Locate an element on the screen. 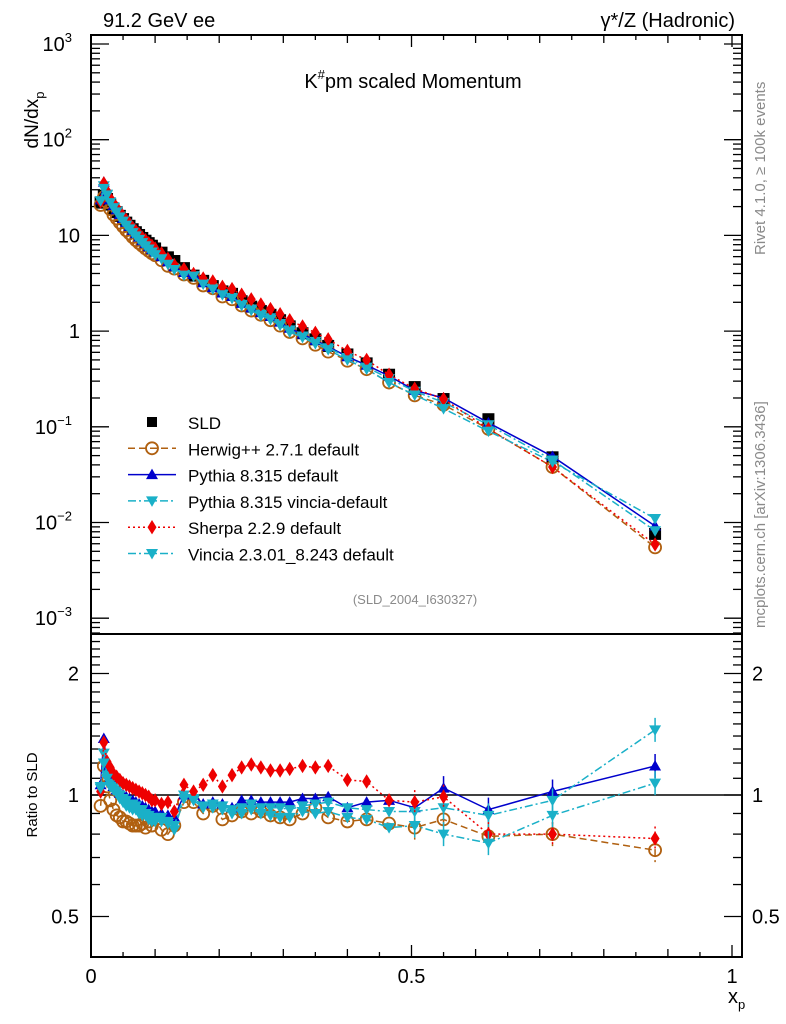 The width and height of the screenshot is (786, 1024). ratio-y-tick-label-right: 2 is located at coordinates (757, 675).